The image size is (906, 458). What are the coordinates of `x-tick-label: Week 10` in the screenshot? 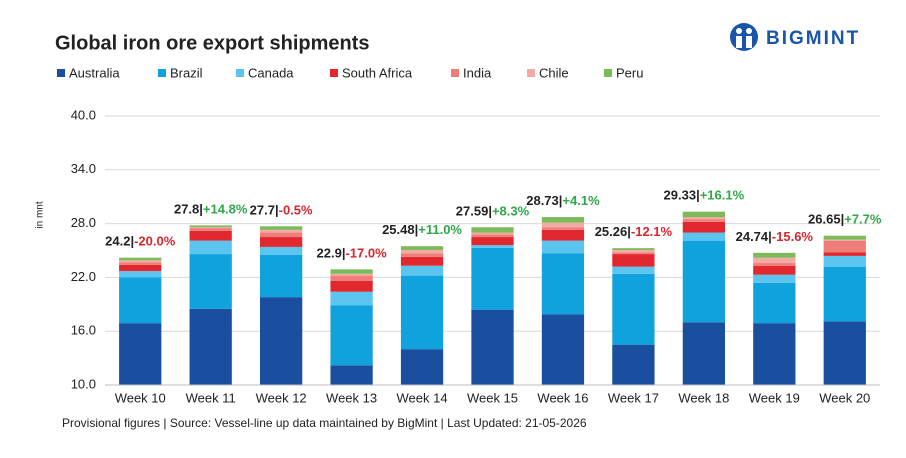 It's located at (140, 397).